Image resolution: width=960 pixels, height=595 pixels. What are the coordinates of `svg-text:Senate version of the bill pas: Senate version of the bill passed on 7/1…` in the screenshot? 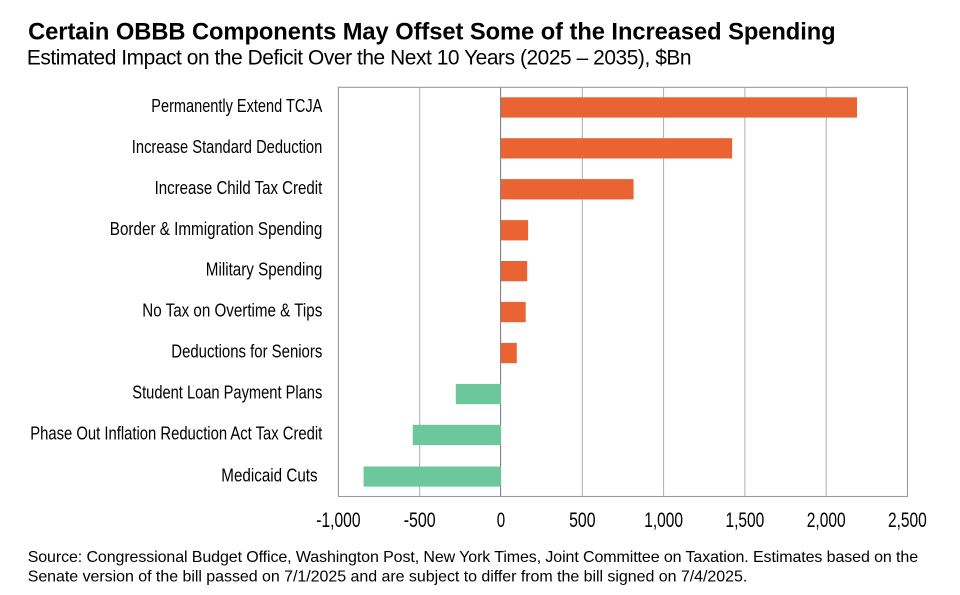 It's located at (388, 577).